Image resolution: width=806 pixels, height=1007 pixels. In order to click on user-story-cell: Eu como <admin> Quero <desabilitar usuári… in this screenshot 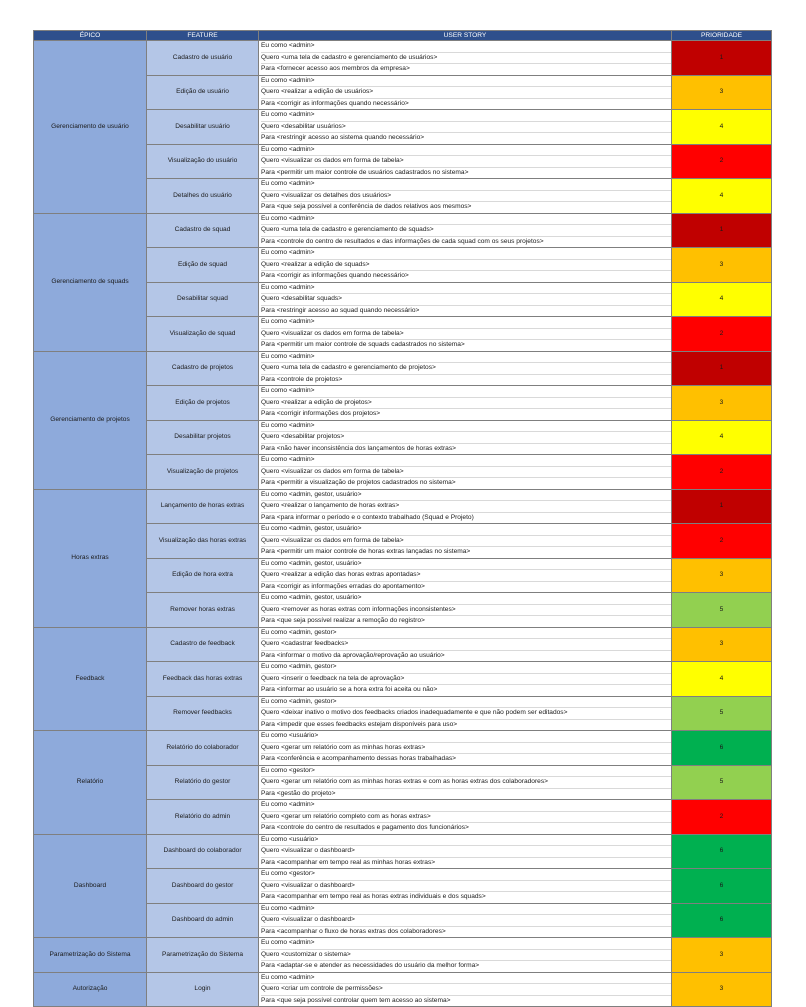, I will do `click(465, 127)`.